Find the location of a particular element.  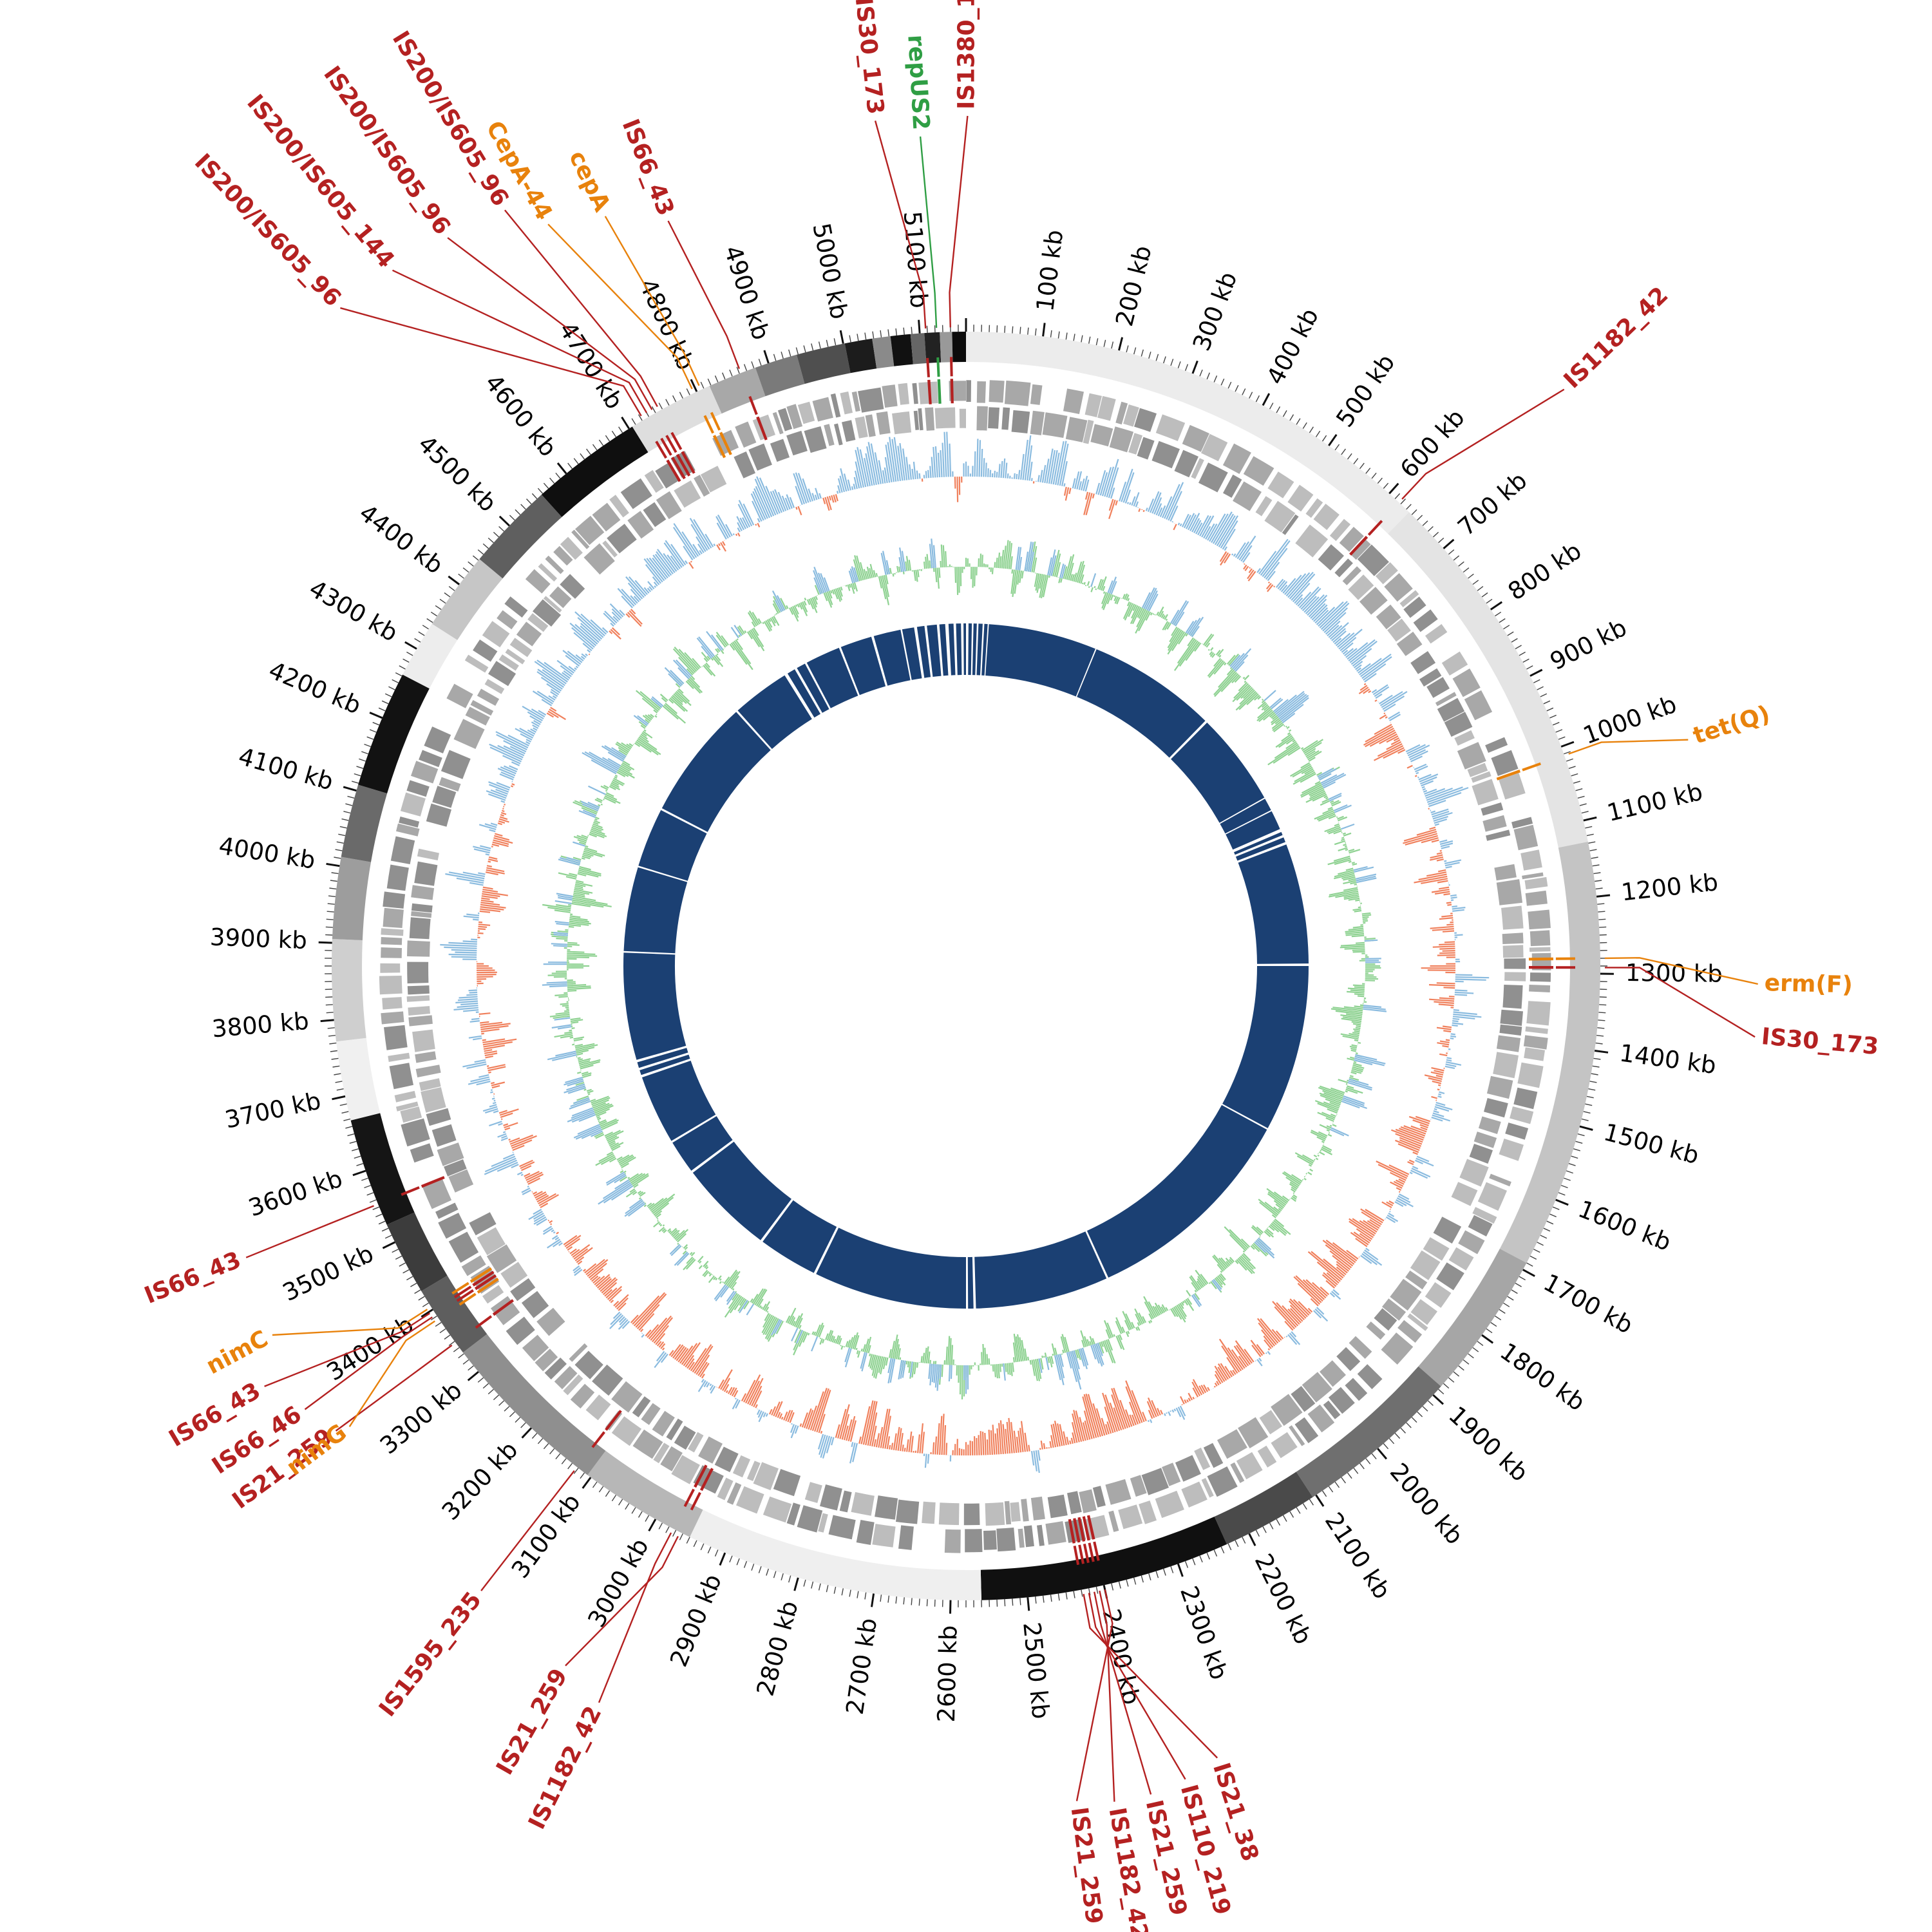

gene-label: IS1380_141 is located at coordinates (967, 54).